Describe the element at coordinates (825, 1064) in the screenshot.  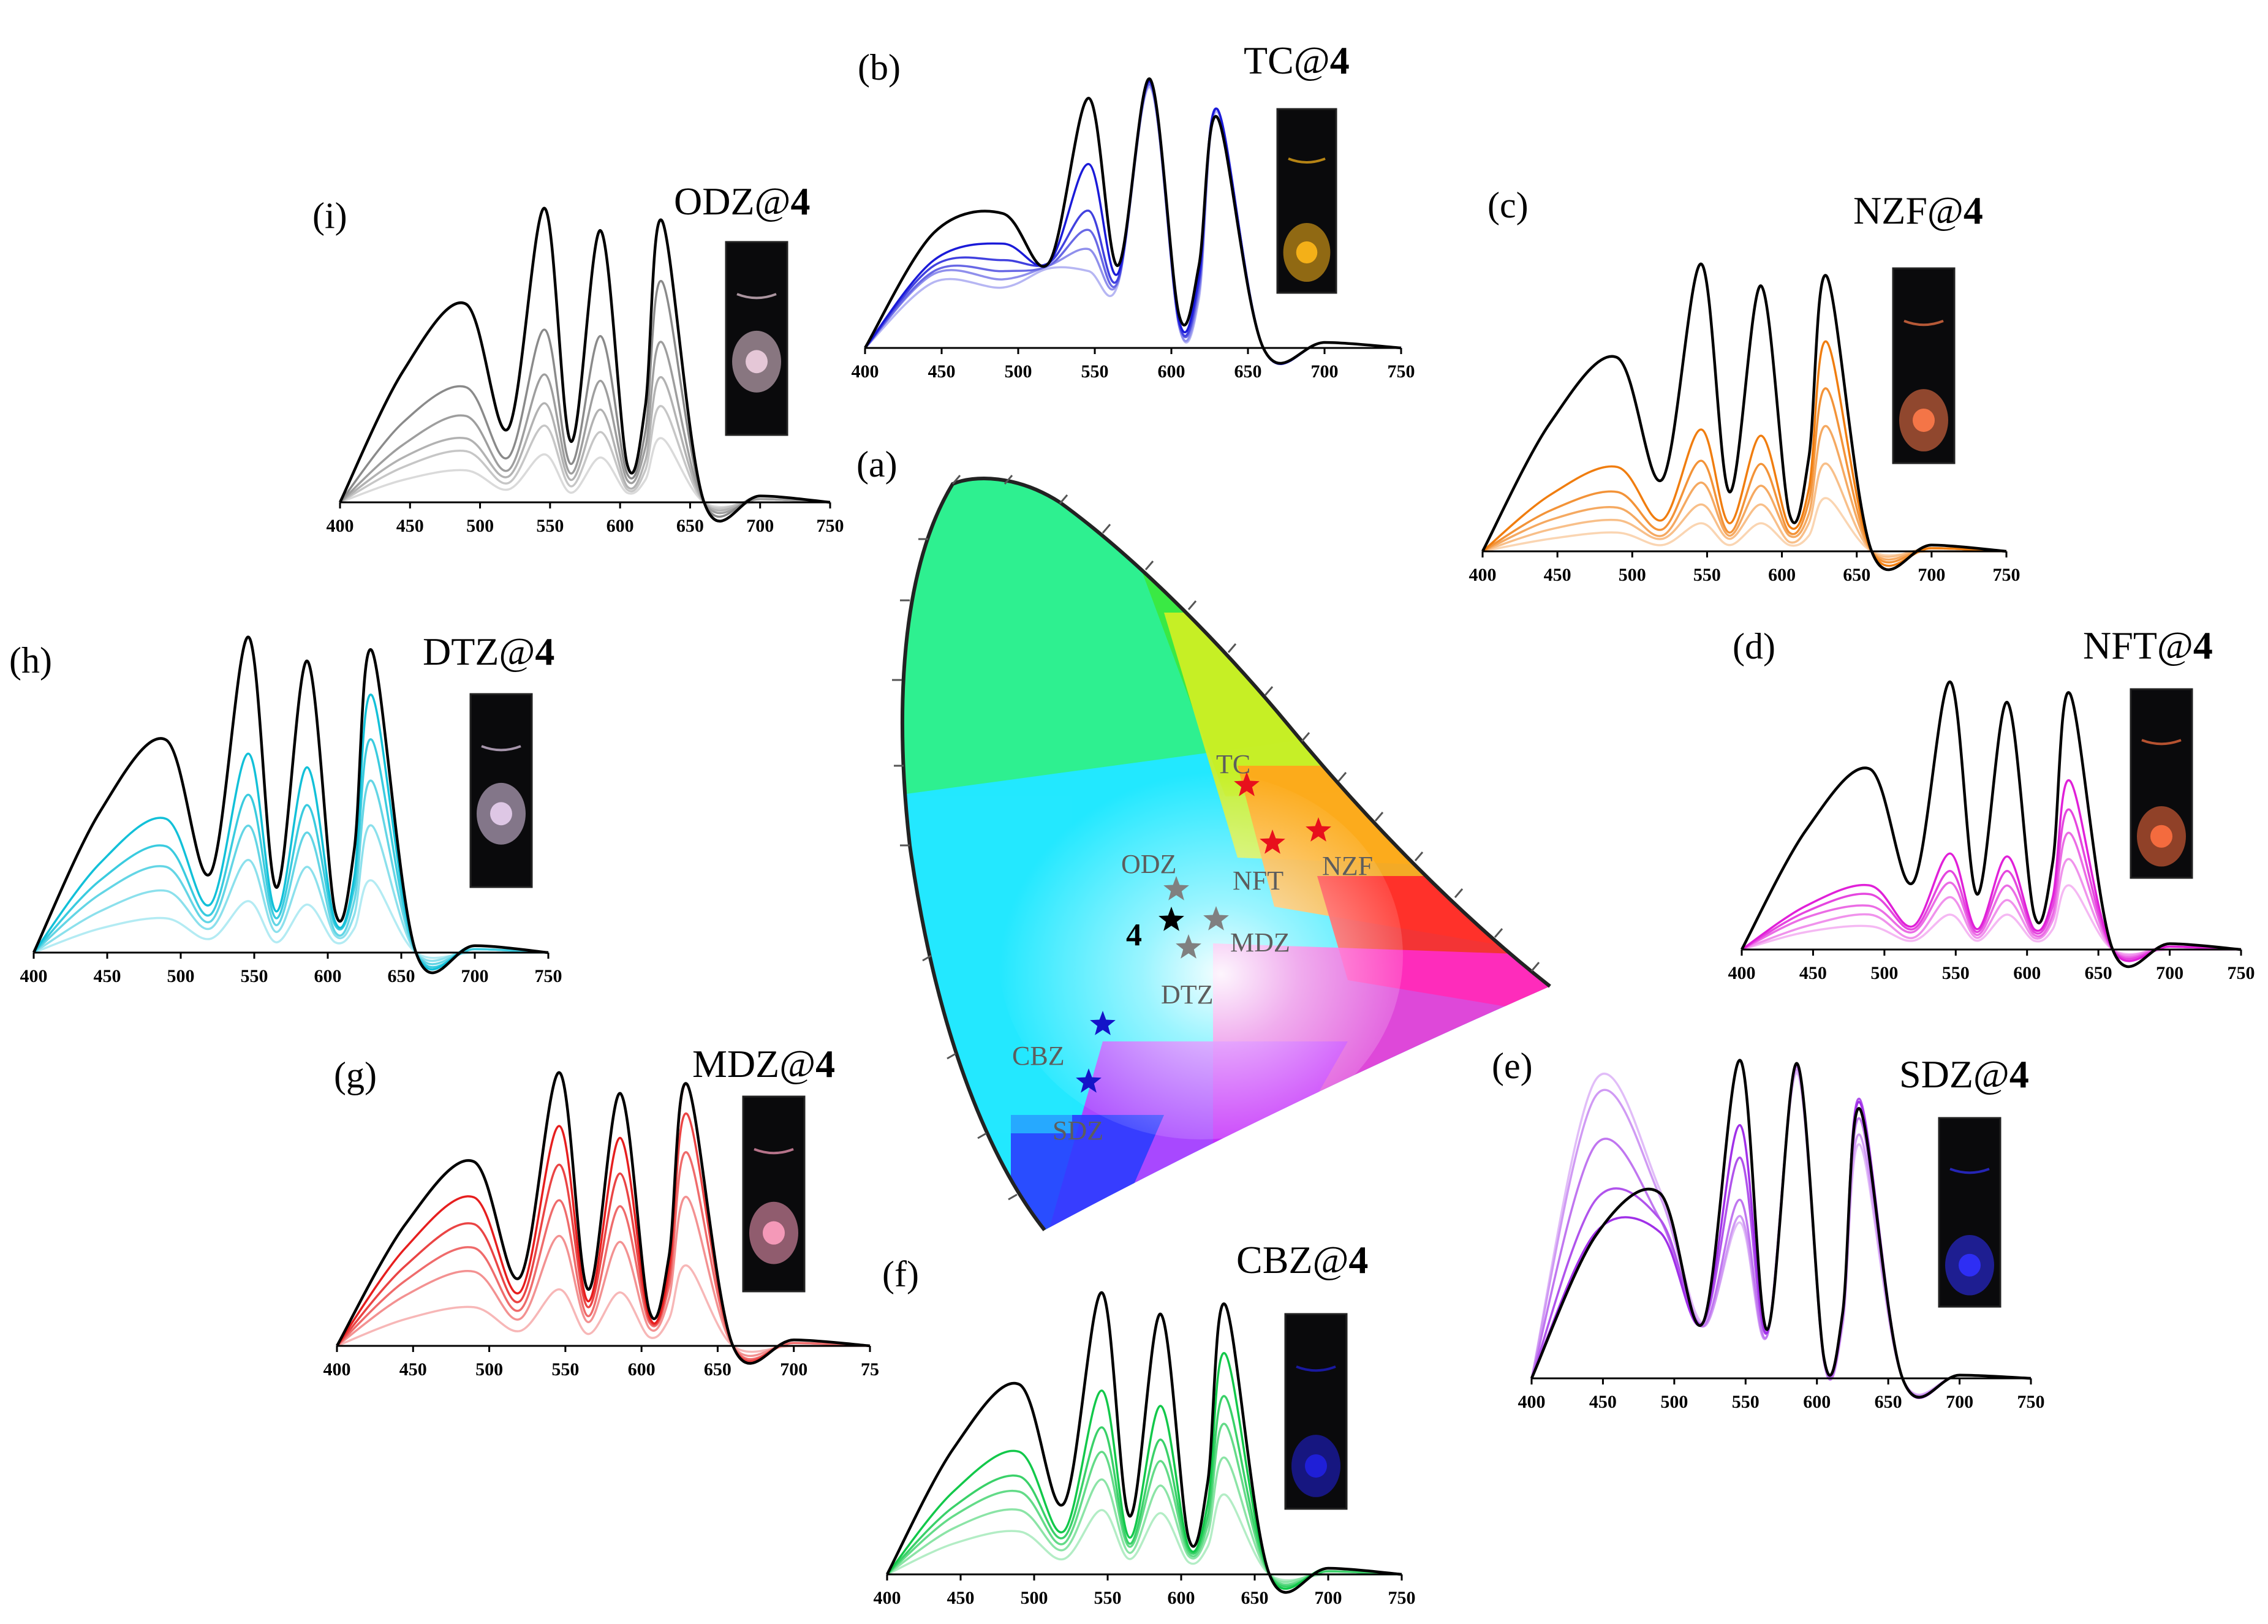
I see `panel-title-bold-g: 4` at that location.